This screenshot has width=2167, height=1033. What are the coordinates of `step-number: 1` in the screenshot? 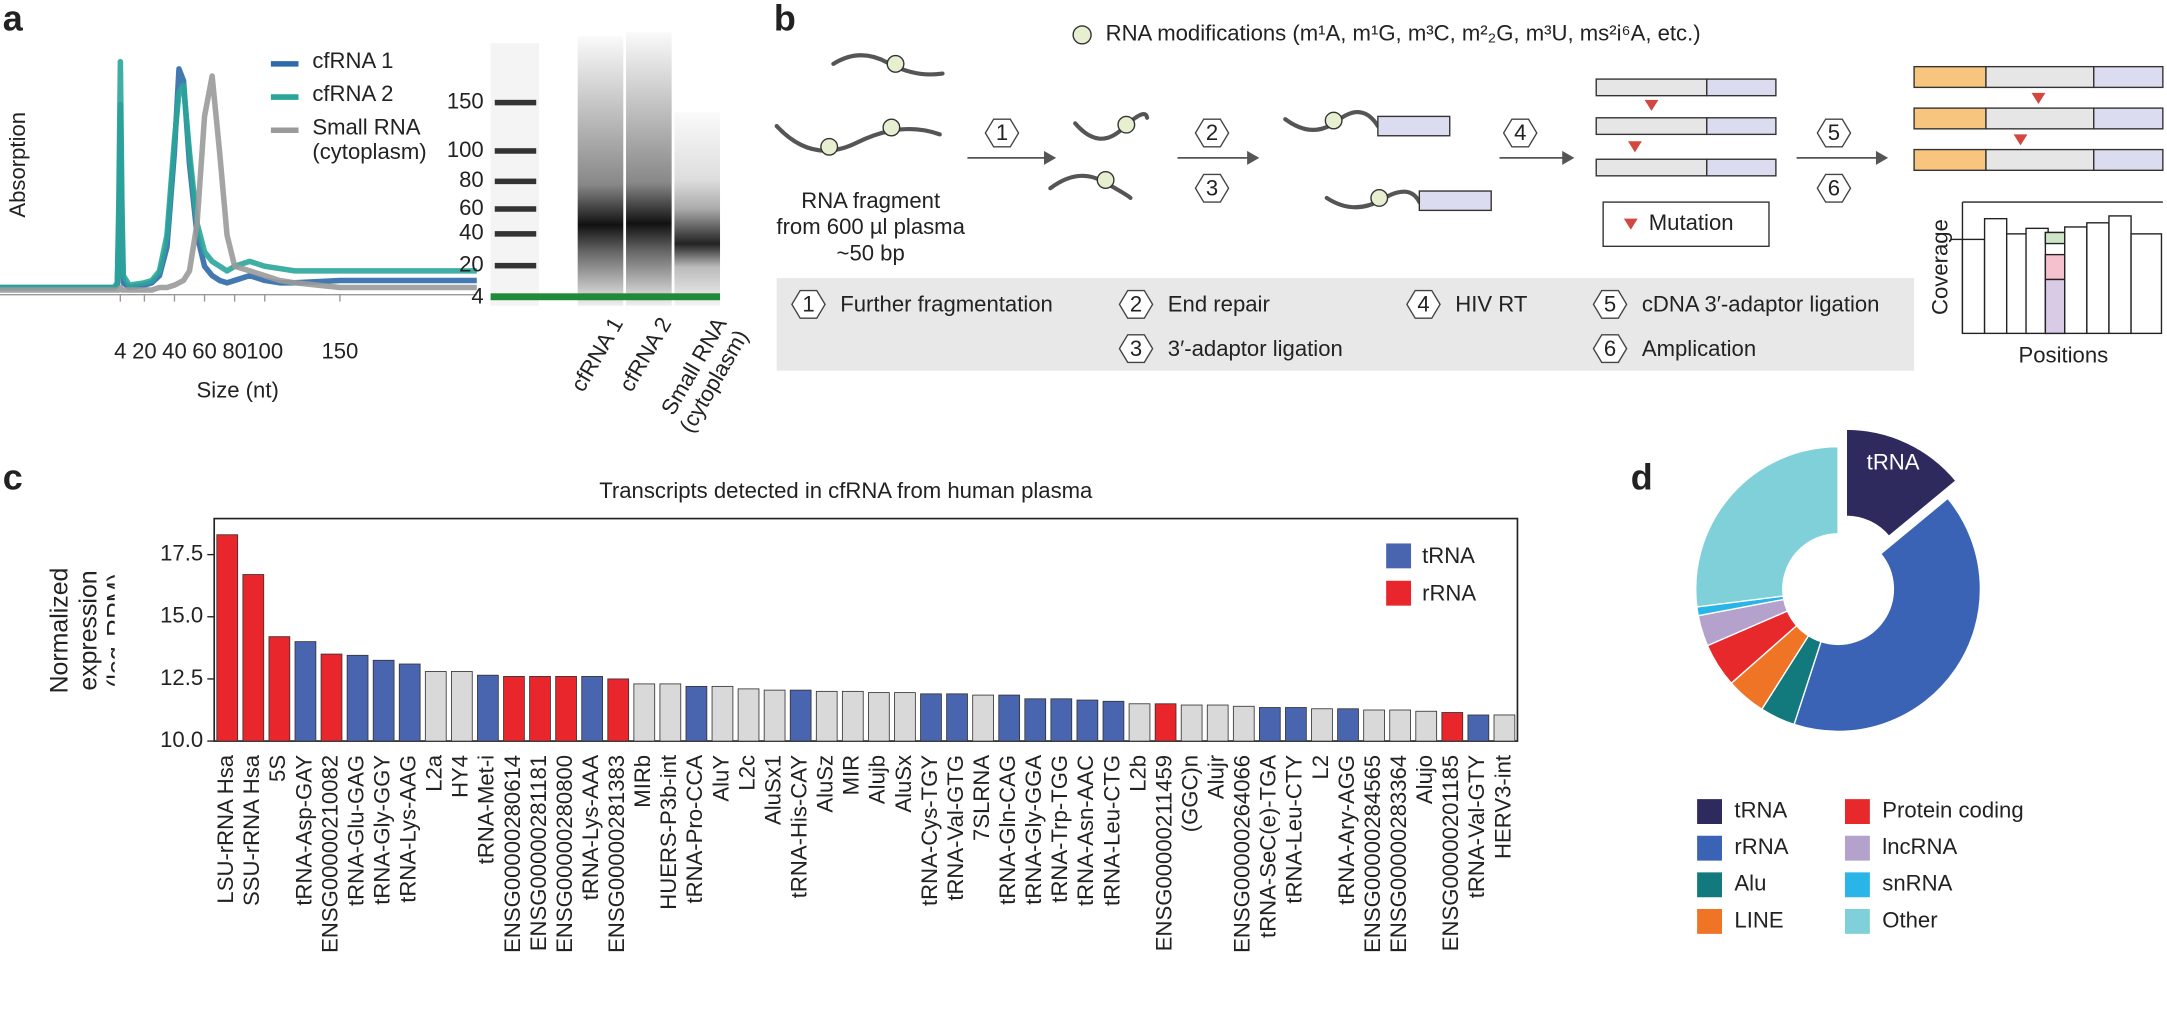 It's located at (1002, 132).